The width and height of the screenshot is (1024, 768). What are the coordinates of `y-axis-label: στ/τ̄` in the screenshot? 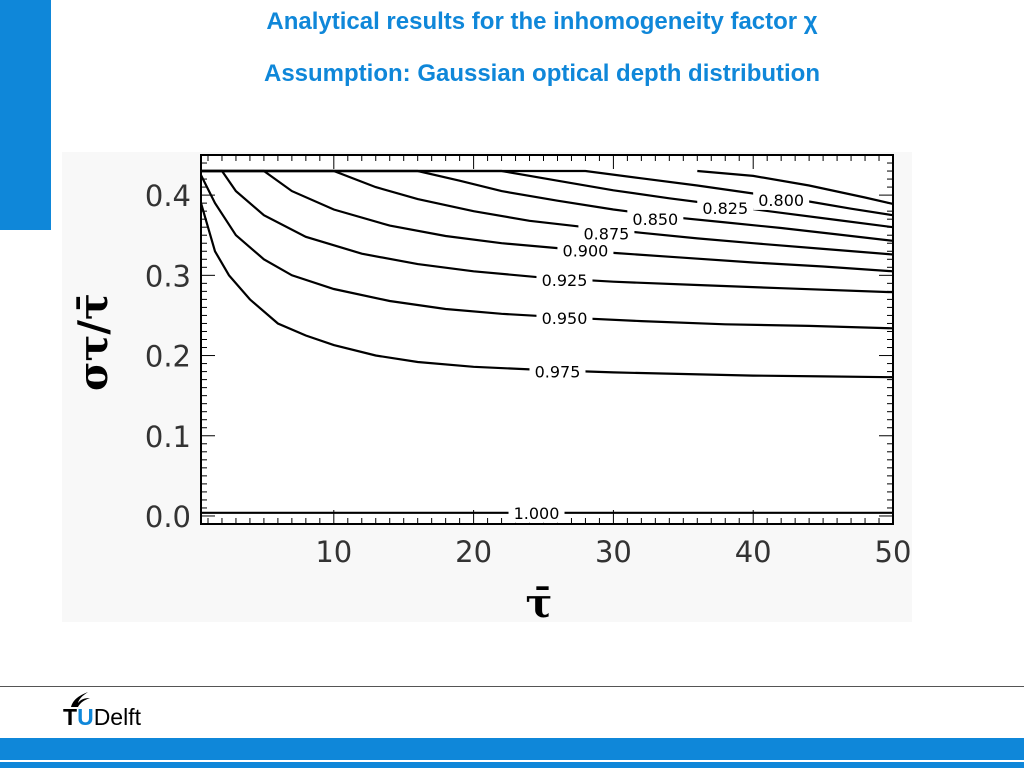 It's located at (93, 342).